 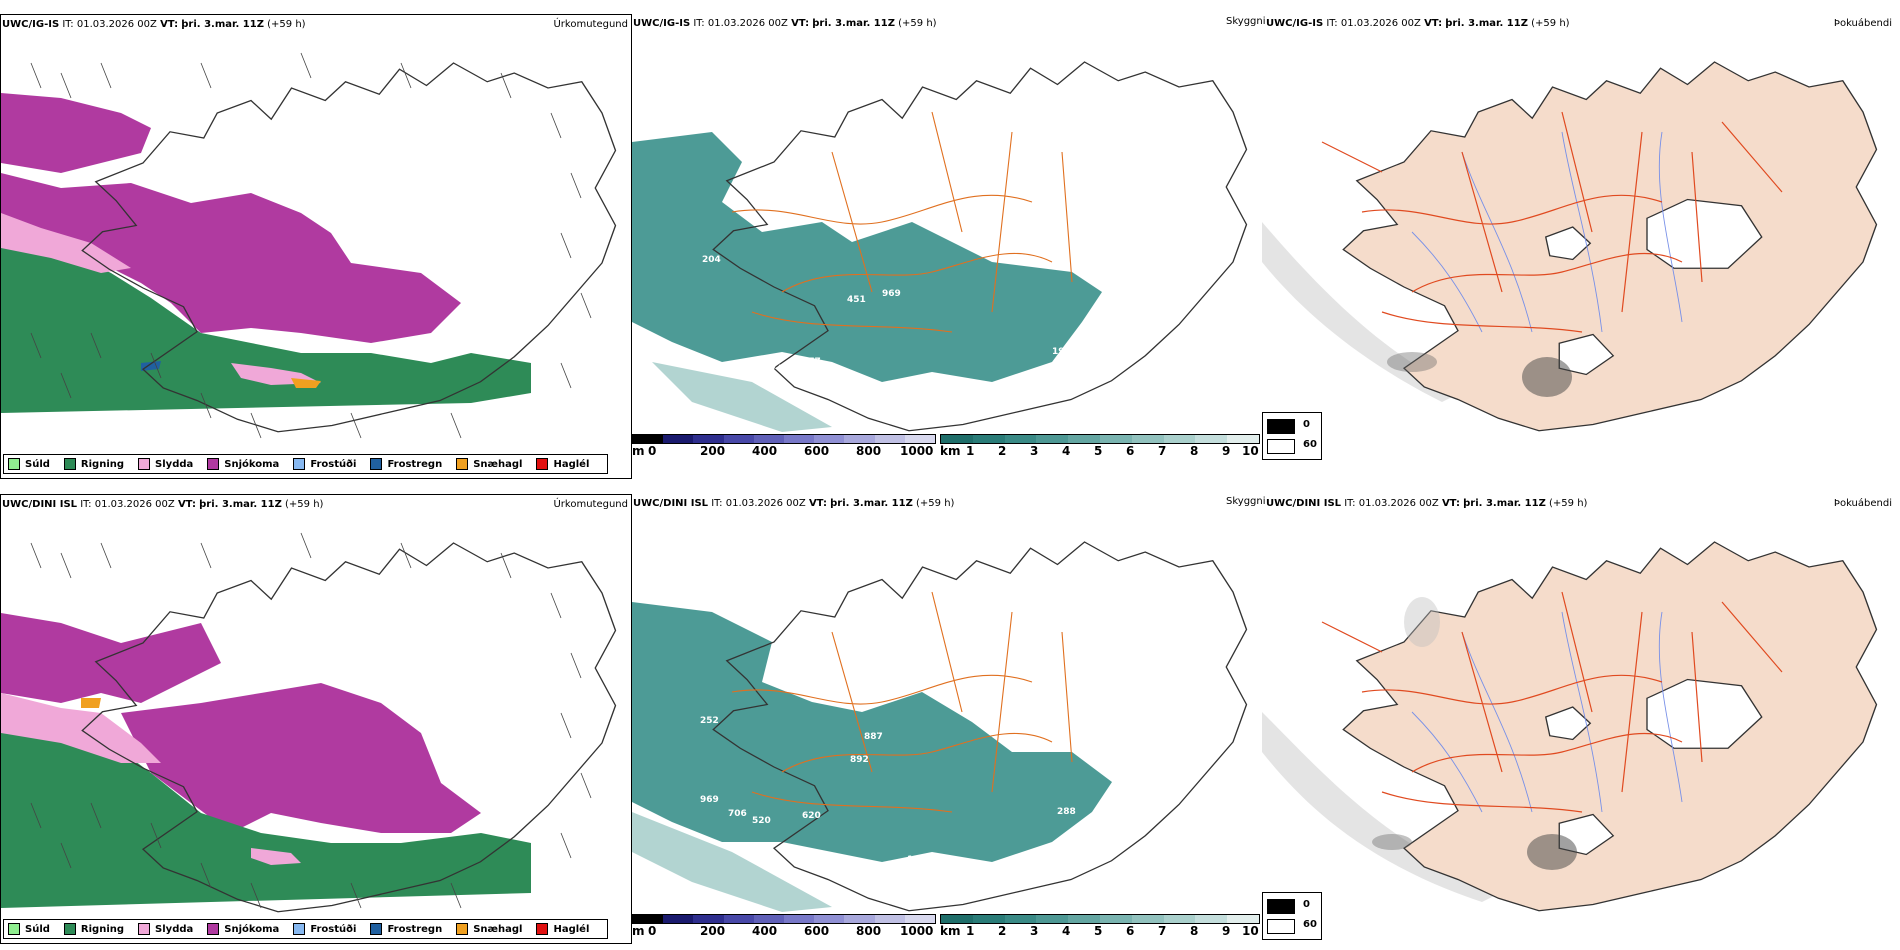 I want to click on vis-label: 191, so click(x=1061, y=352).